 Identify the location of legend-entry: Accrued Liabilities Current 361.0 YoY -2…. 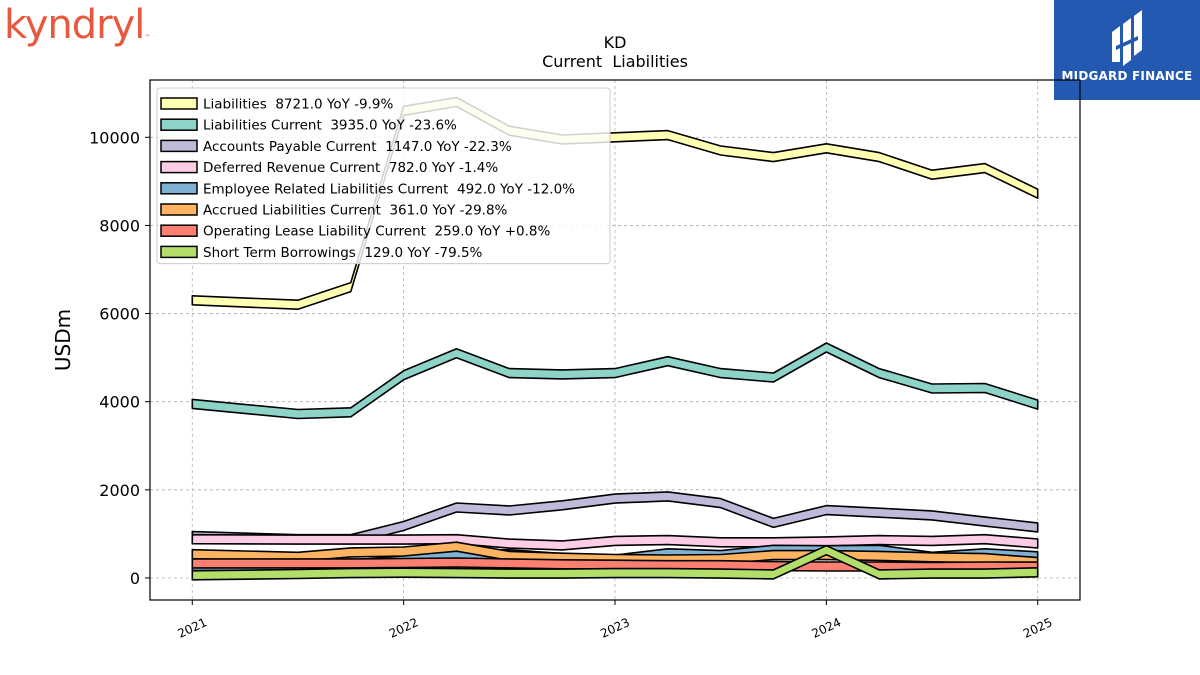
(355, 211).